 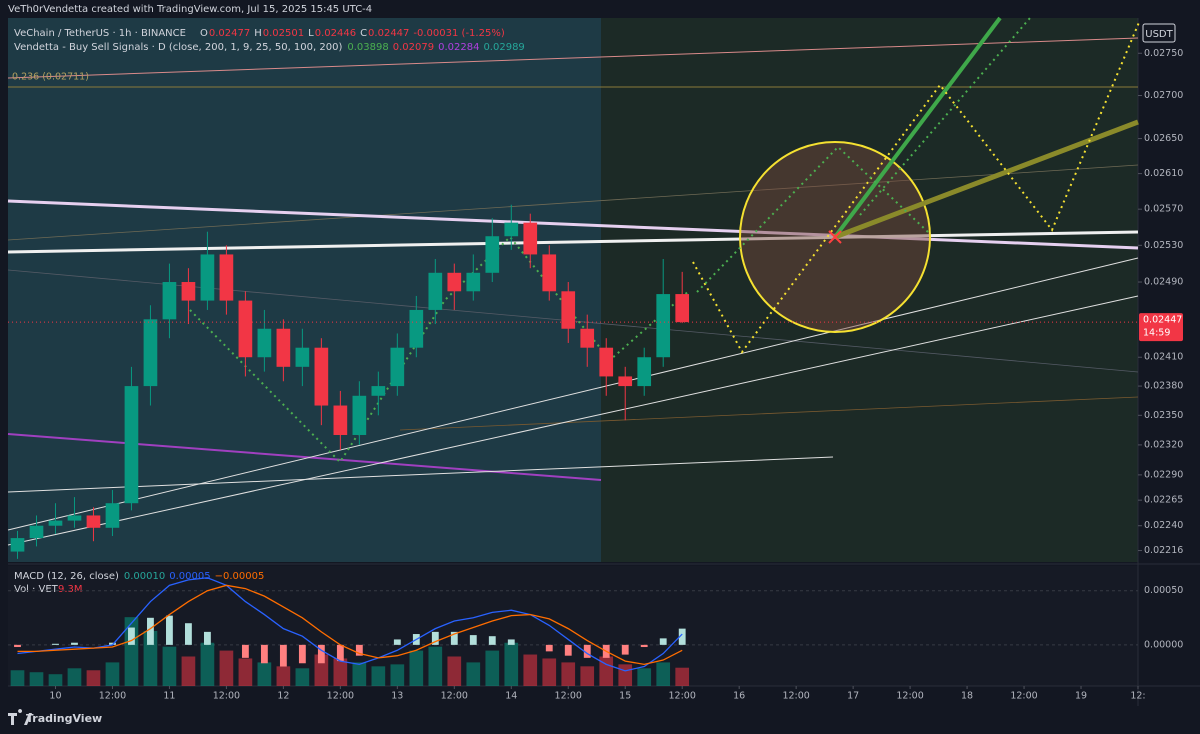 I want to click on projection-line, so click(x=986, y=179).